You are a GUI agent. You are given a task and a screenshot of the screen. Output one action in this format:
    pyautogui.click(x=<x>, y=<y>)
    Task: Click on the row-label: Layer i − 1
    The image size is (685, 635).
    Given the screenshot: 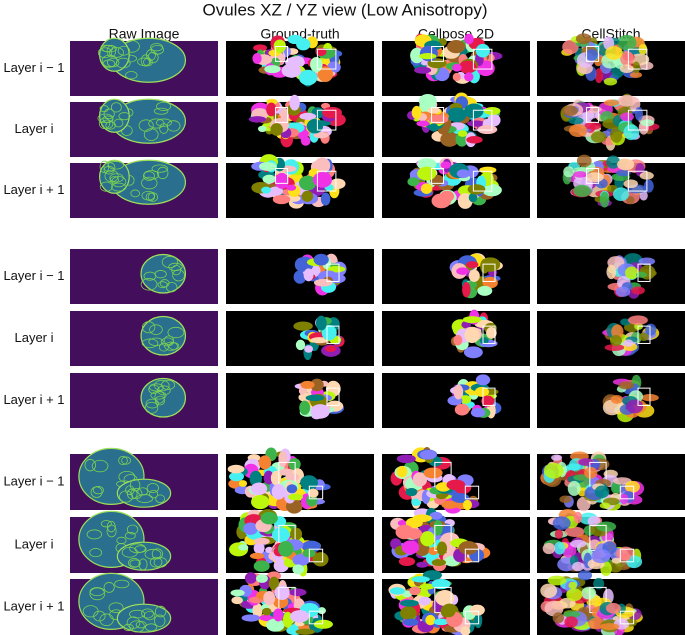 What is the action you would take?
    pyautogui.click(x=33, y=480)
    